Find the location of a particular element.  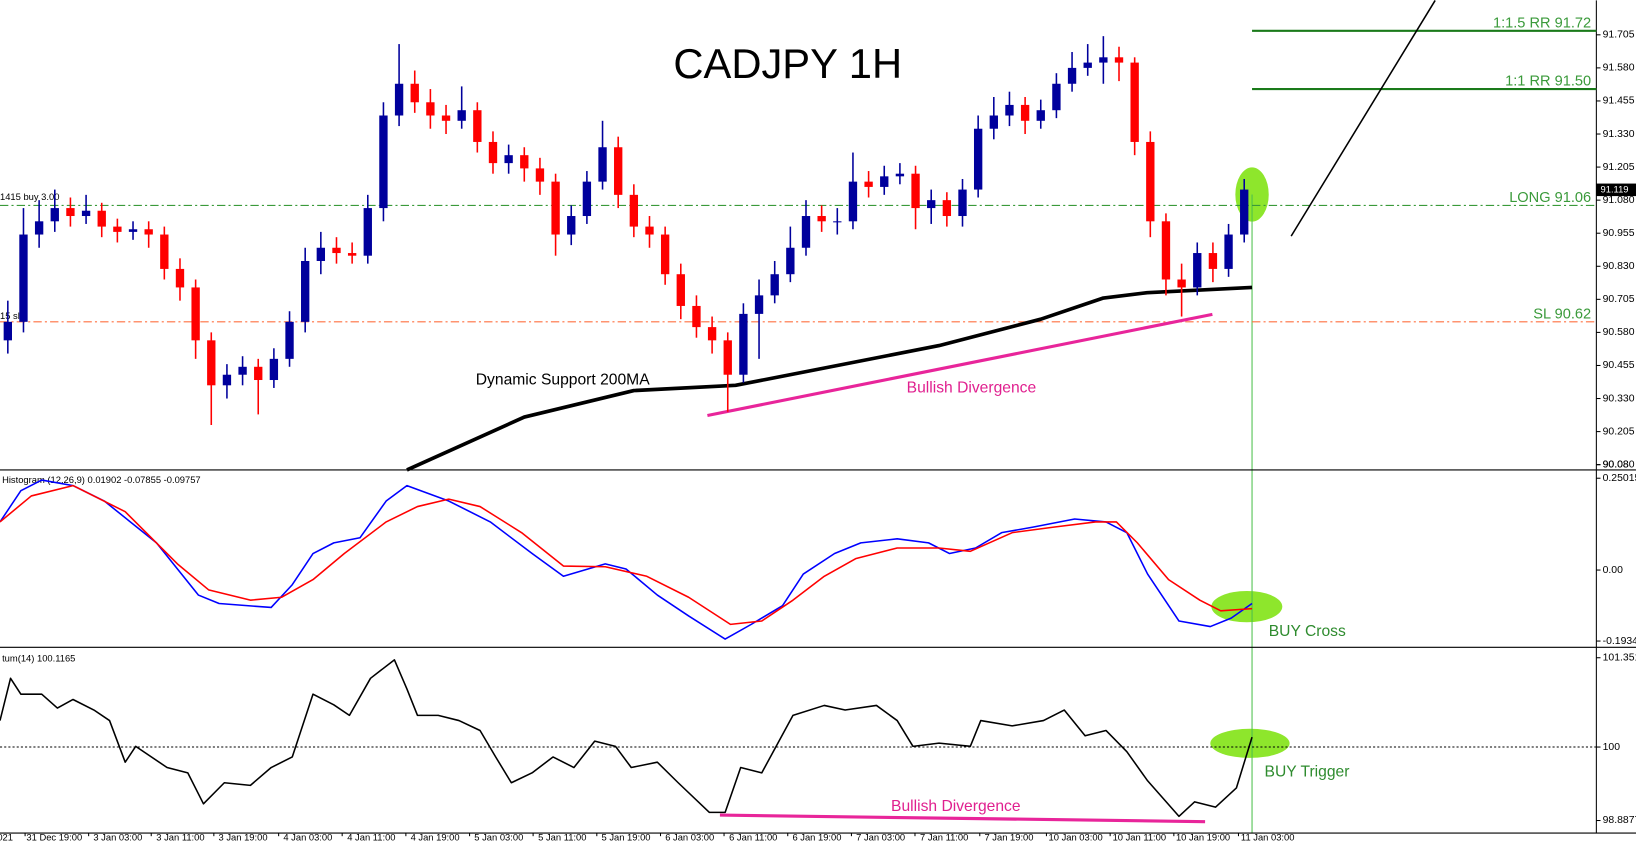

level-label: SL 90.62 is located at coordinates (1562, 314).